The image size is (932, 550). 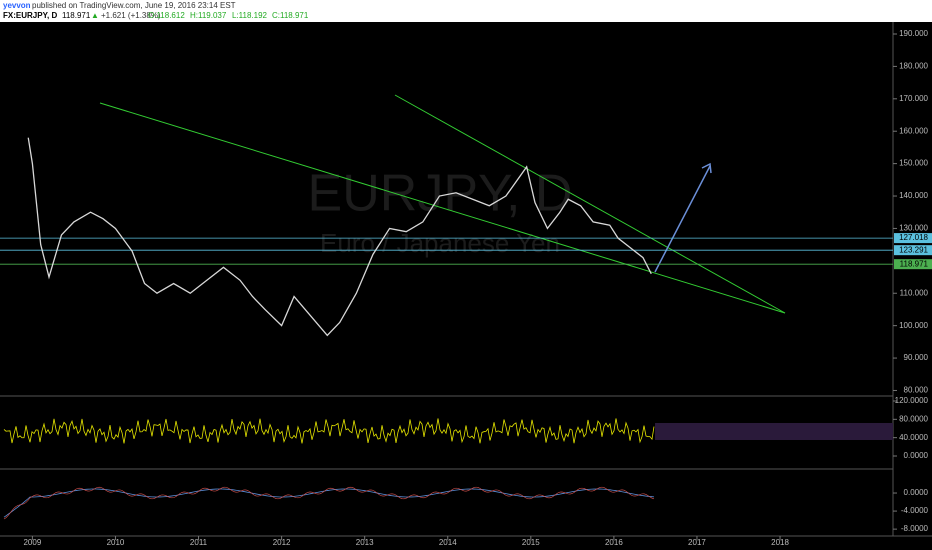 I want to click on arrow: ▲, so click(x=95, y=15).